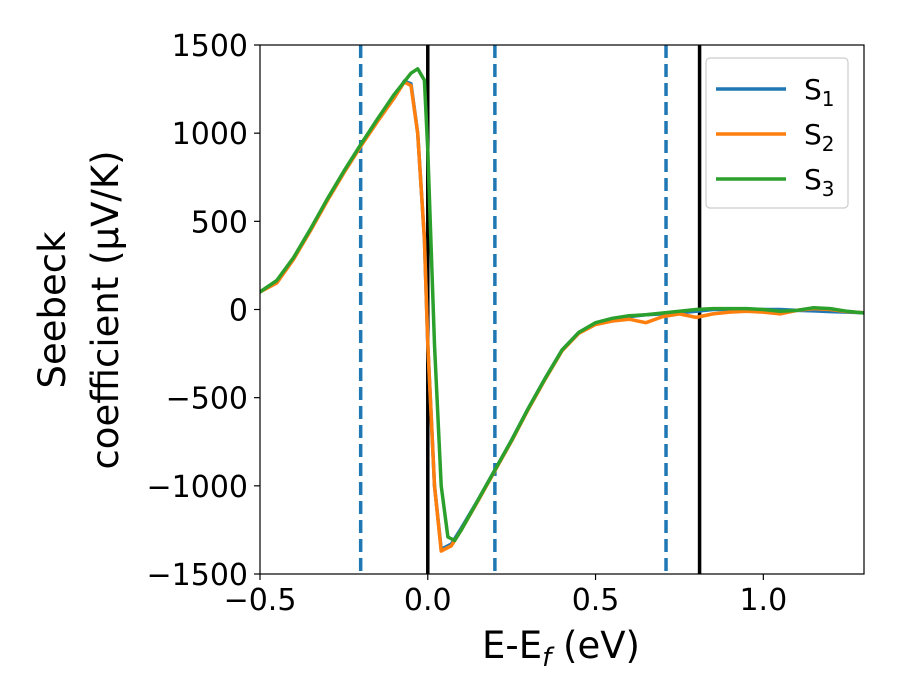 This screenshot has height=700, width=900. I want to click on x-tick-label: 1.0, so click(763, 600).